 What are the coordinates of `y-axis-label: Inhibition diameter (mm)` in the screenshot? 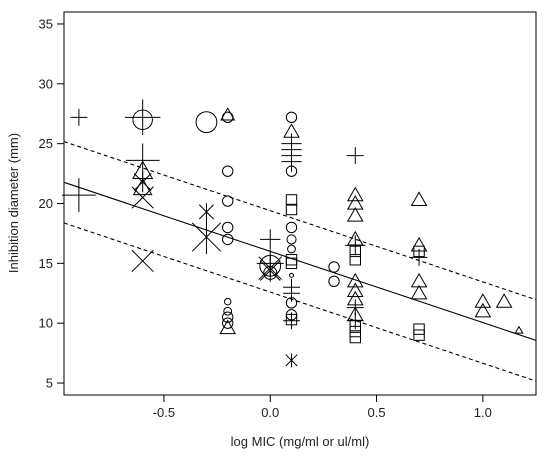 It's located at (13, 203).